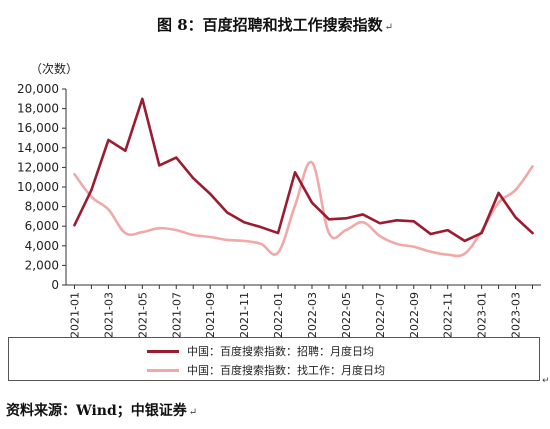  Describe the element at coordinates (269, 25) in the screenshot. I see `figure-title-text: 图 8：百度招聘和找工作搜索指数` at that location.